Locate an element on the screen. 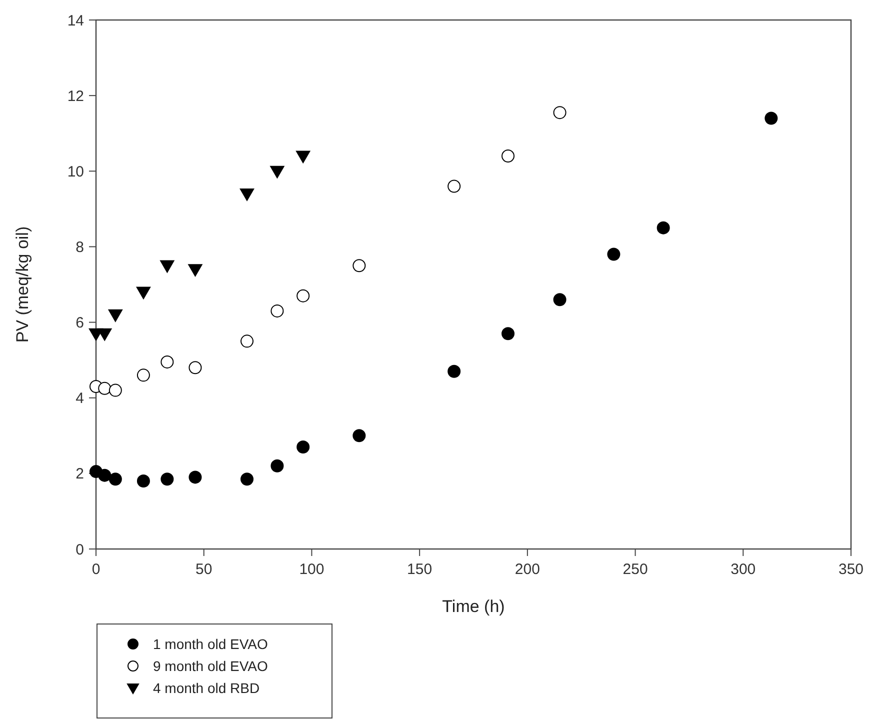 The height and width of the screenshot is (725, 871). x-tick-label: 100 is located at coordinates (311, 569).